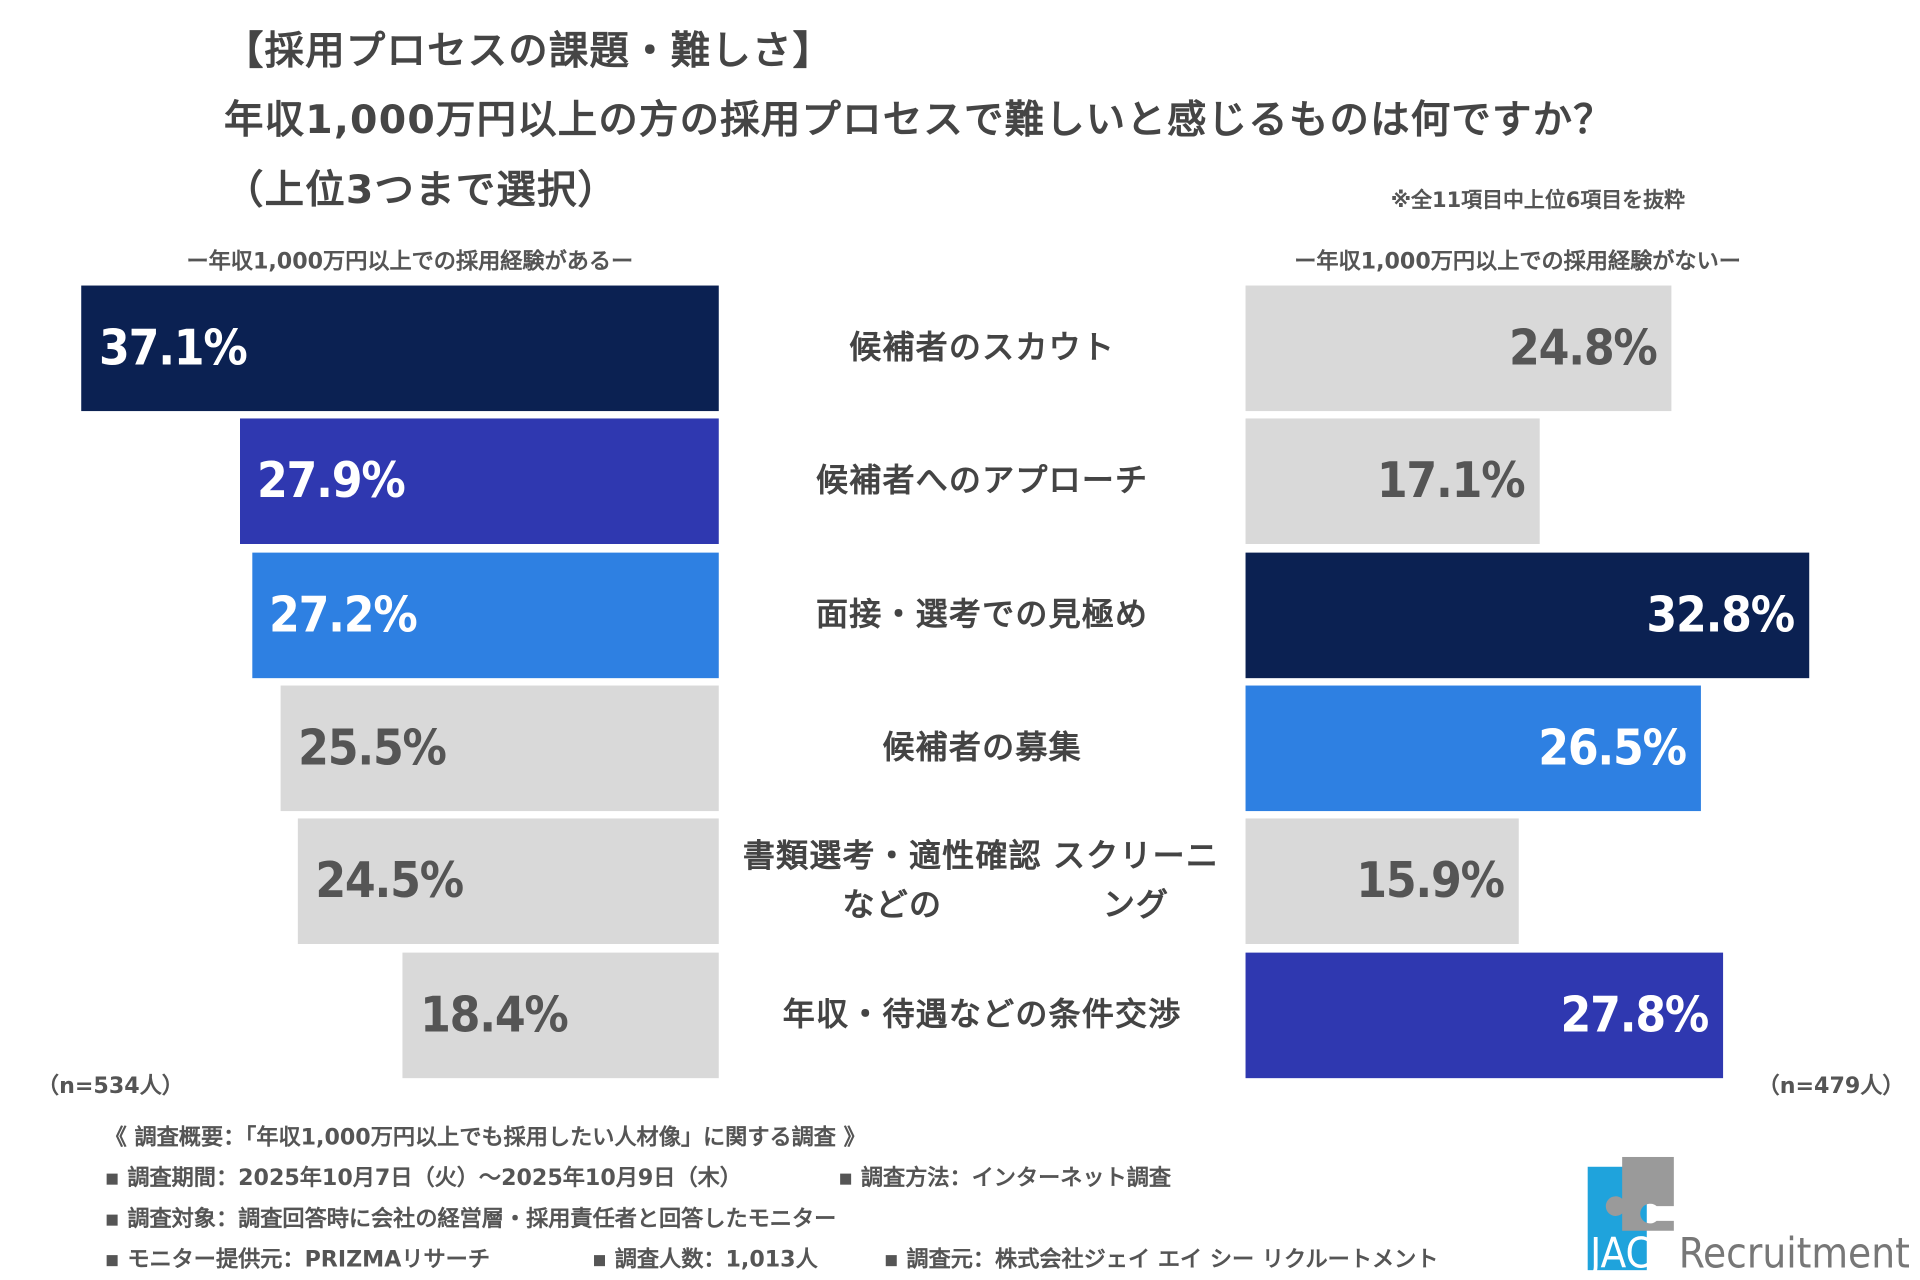  I want to click on right-bar: 26.5%, so click(1473, 748).